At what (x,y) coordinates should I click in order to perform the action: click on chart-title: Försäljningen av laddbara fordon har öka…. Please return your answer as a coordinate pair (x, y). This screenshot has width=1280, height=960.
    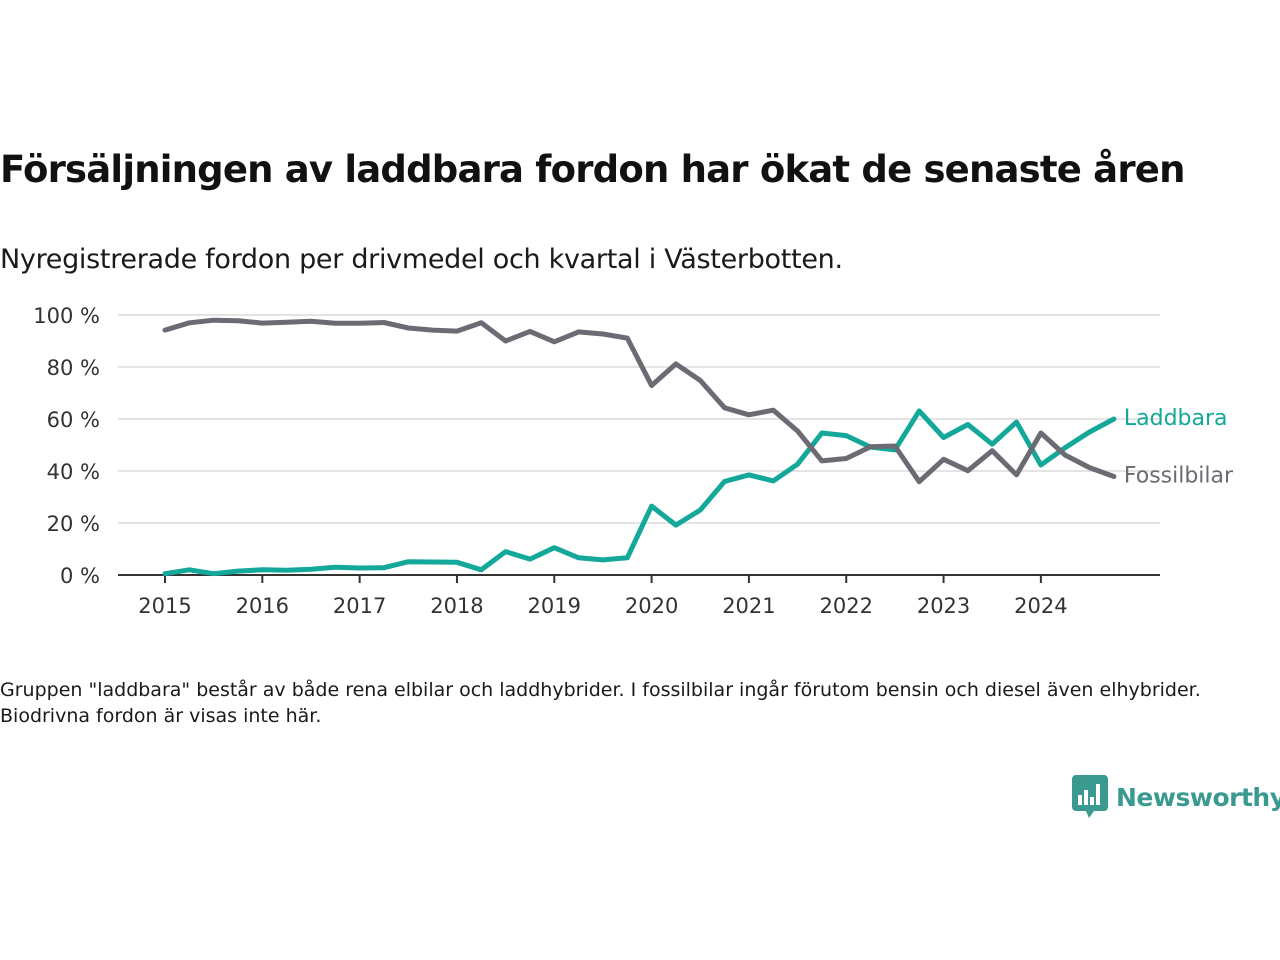
    Looking at the image, I should click on (592, 169).